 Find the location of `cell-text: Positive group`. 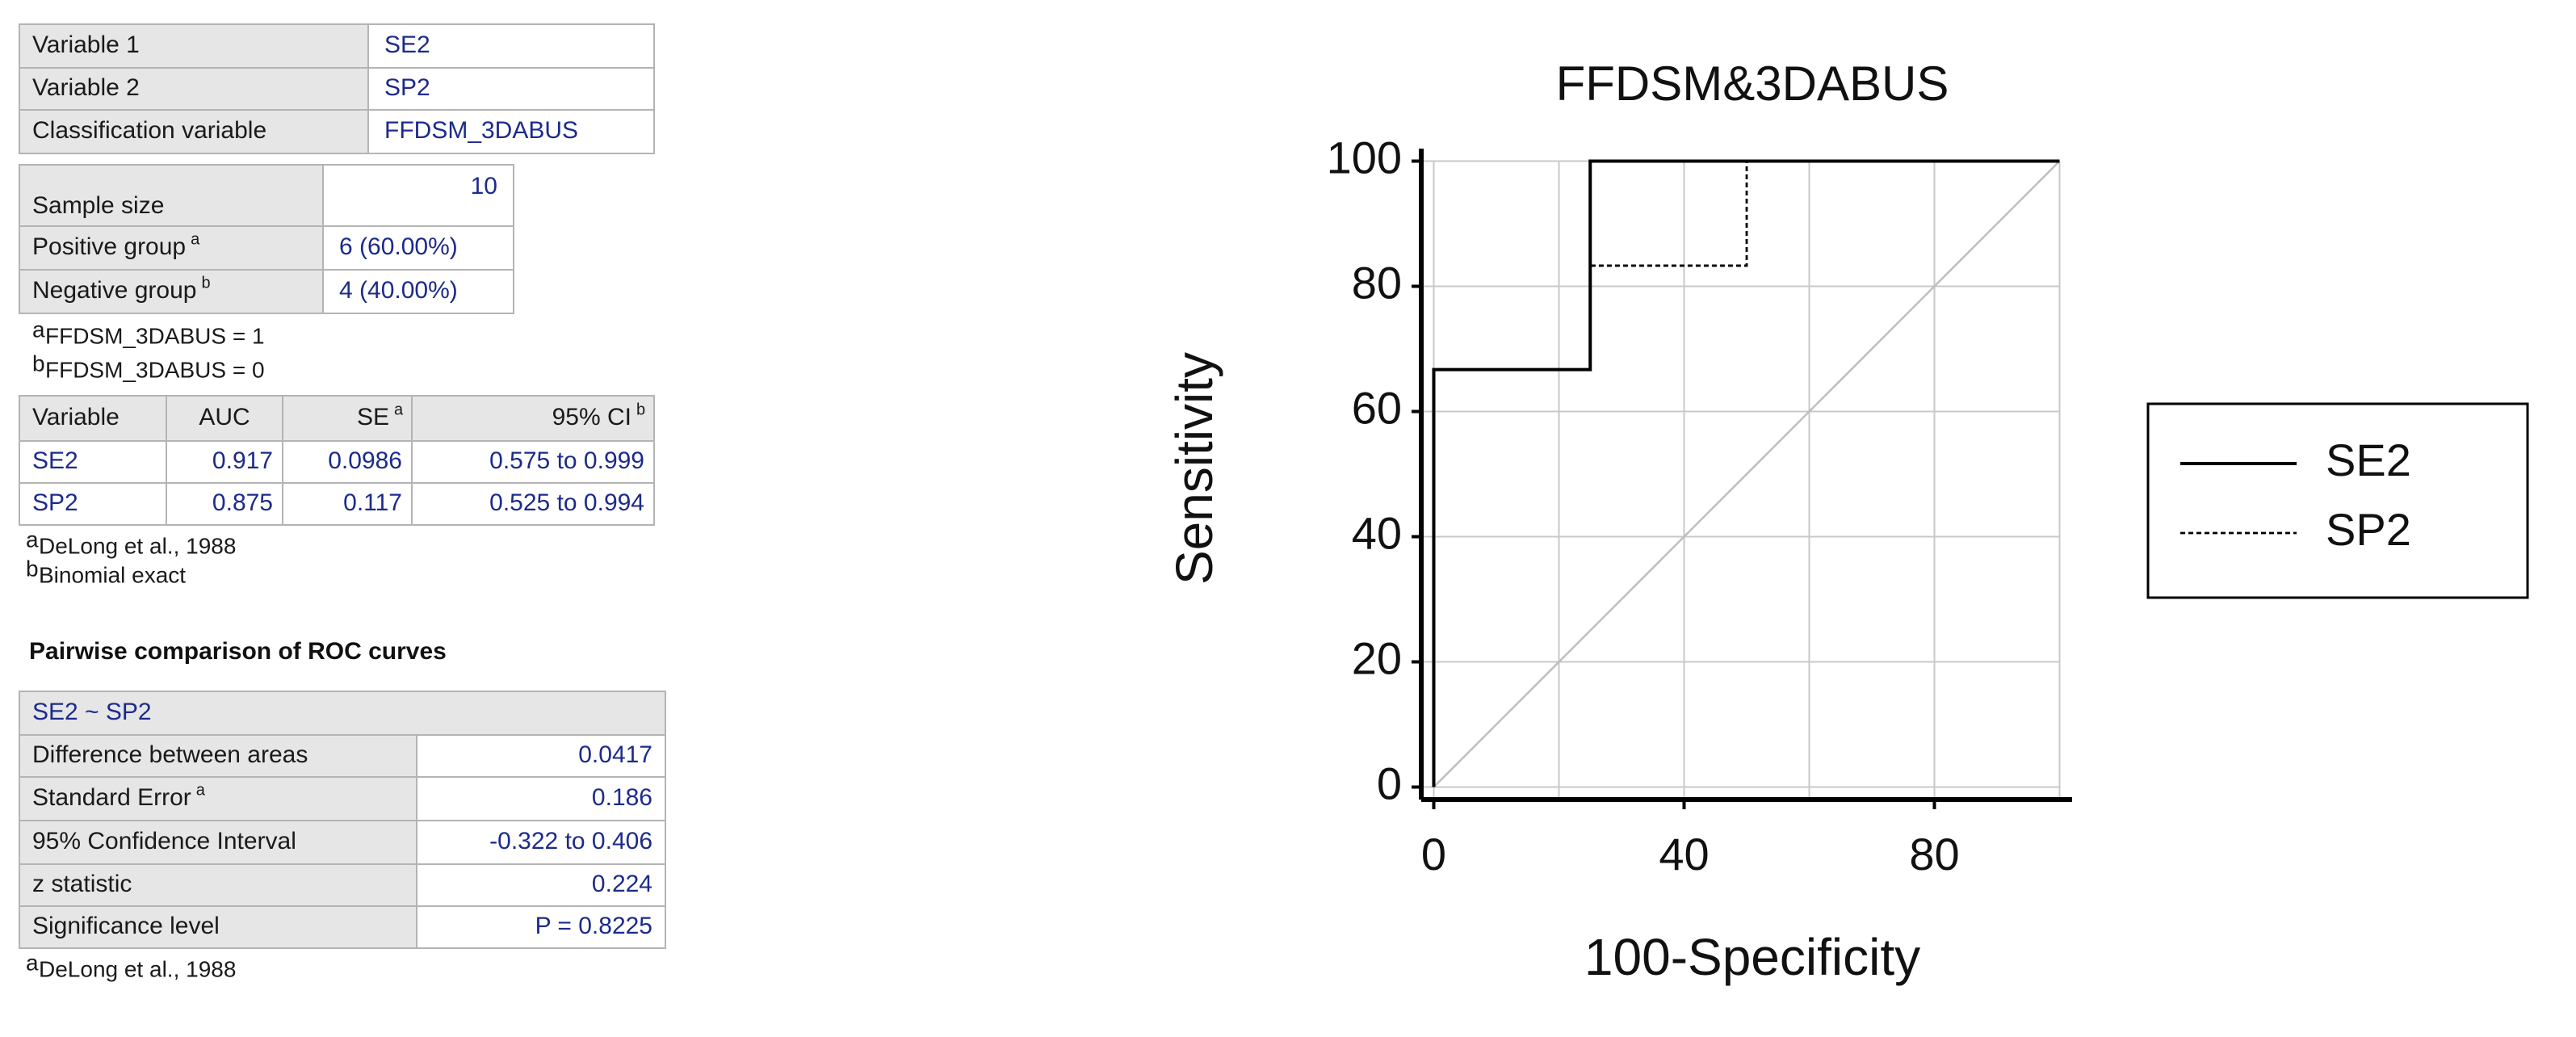

cell-text: Positive group is located at coordinates (109, 246).